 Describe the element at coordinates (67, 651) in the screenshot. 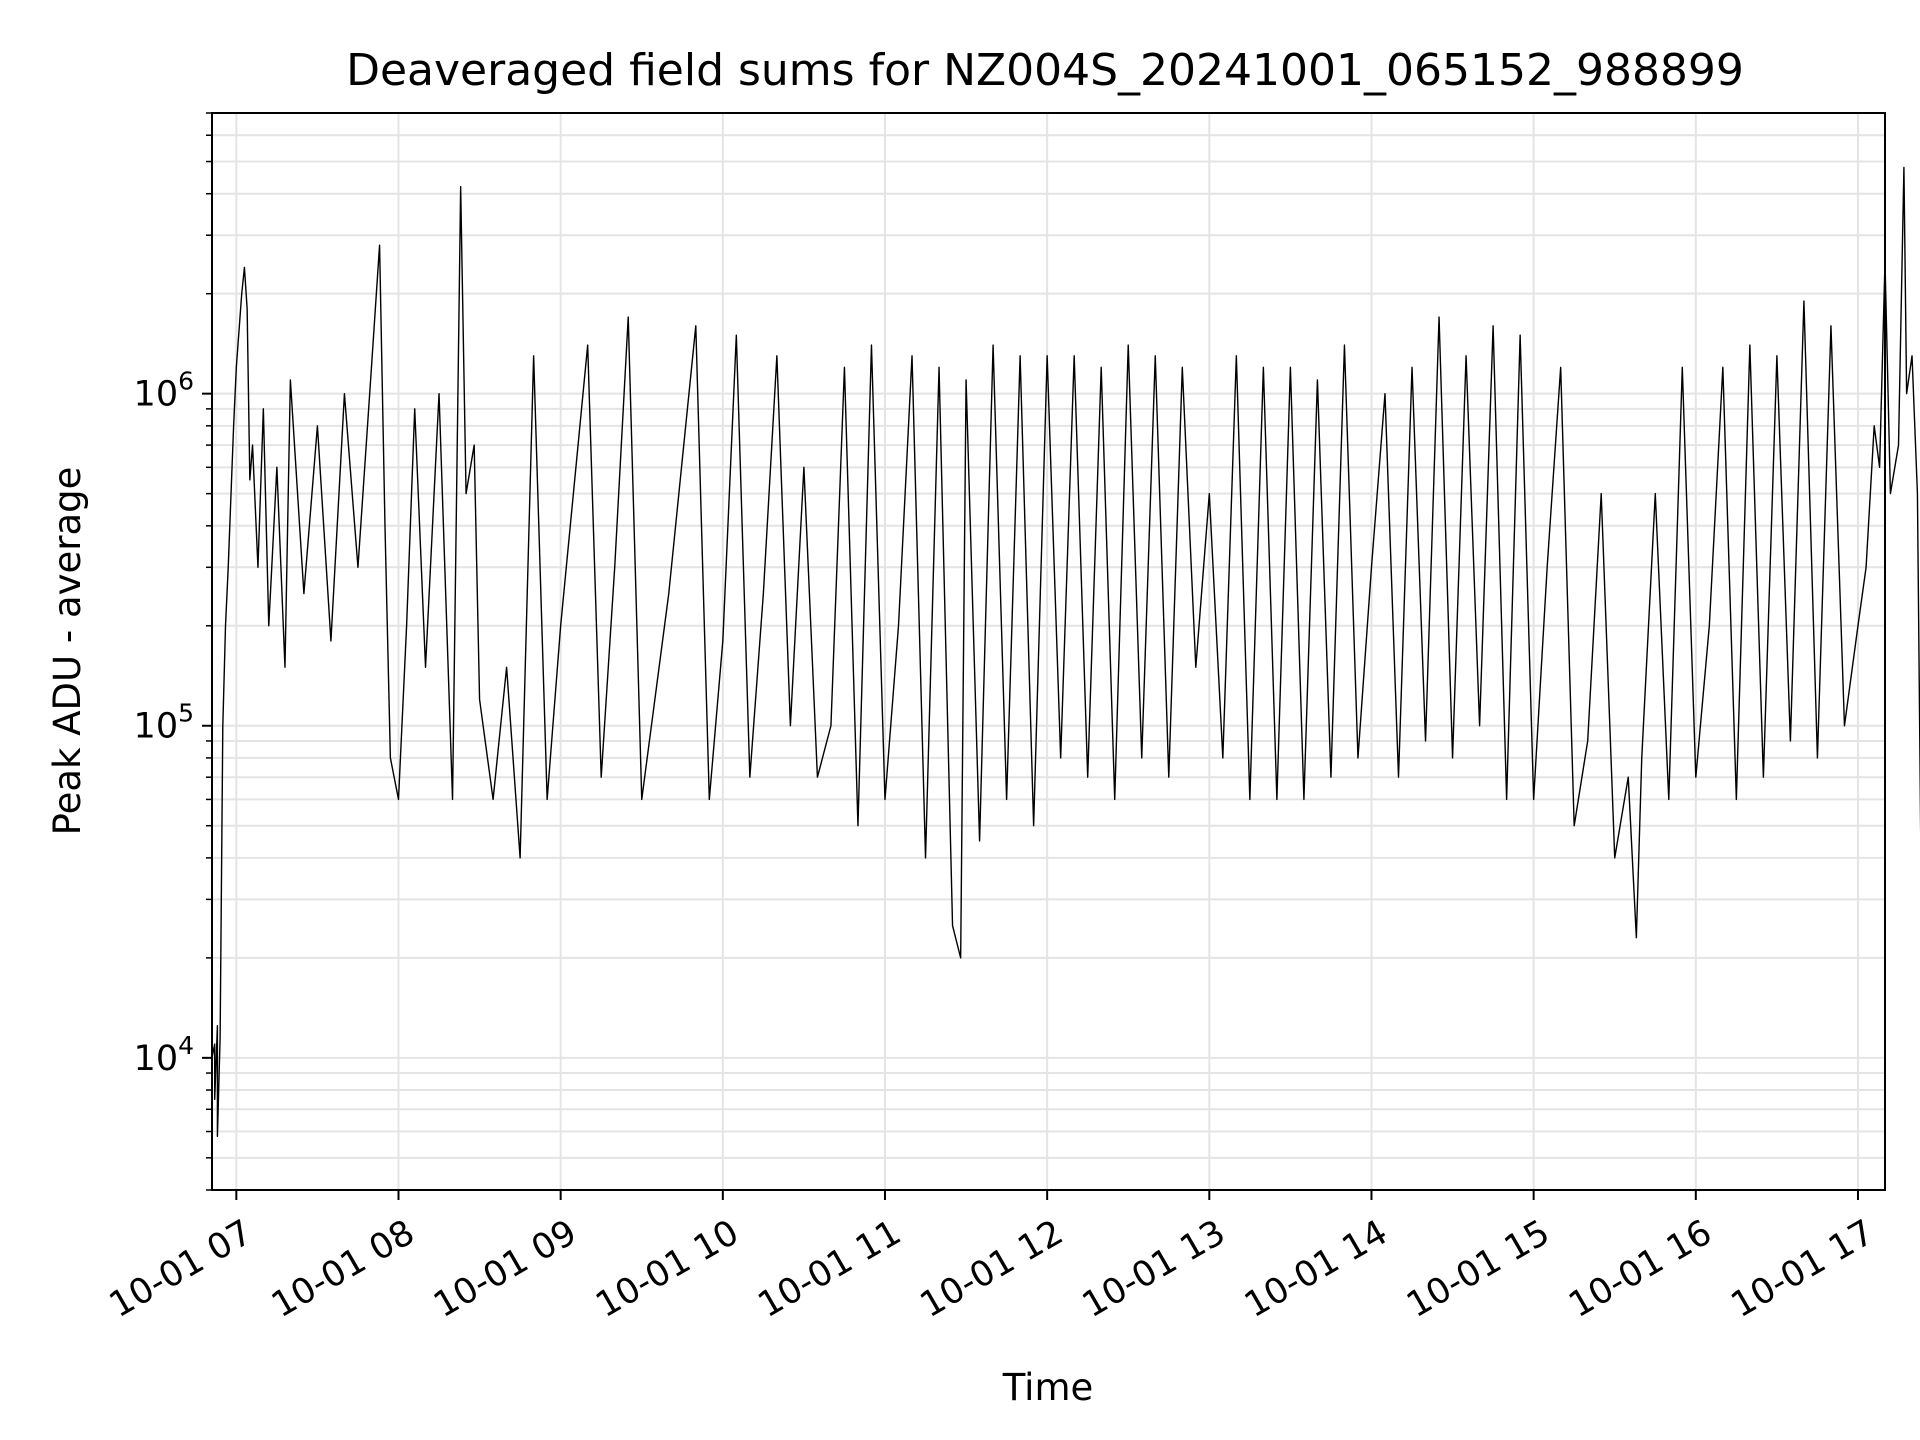

I see `y-axis-label: Peak ADU - average` at that location.